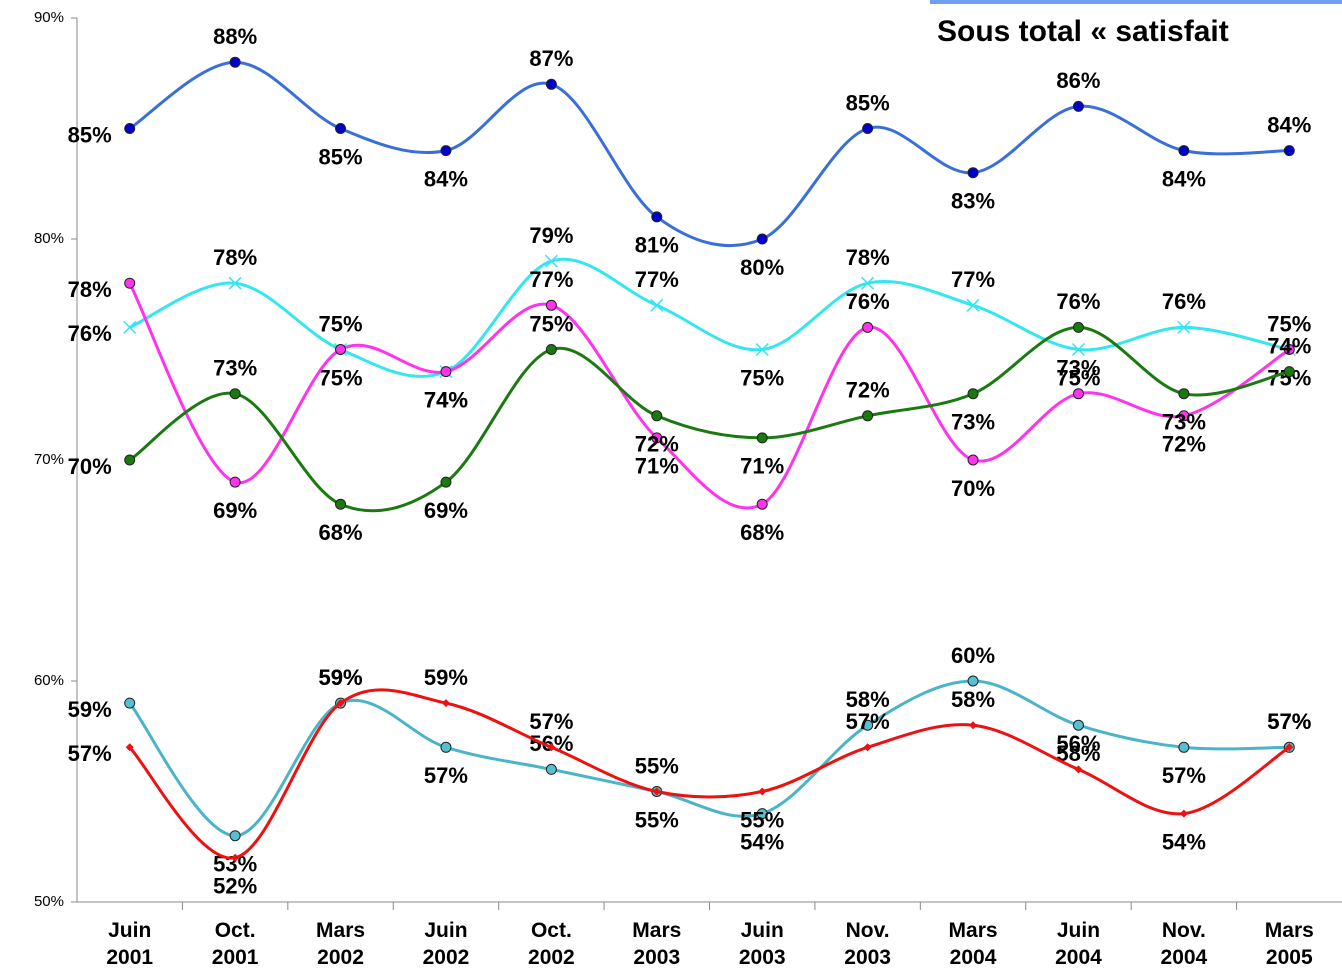 Image resolution: width=1342 pixels, height=970 pixels. What do you see at coordinates (49, 238) in the screenshot?
I see `y-tick-label: 80%` at bounding box center [49, 238].